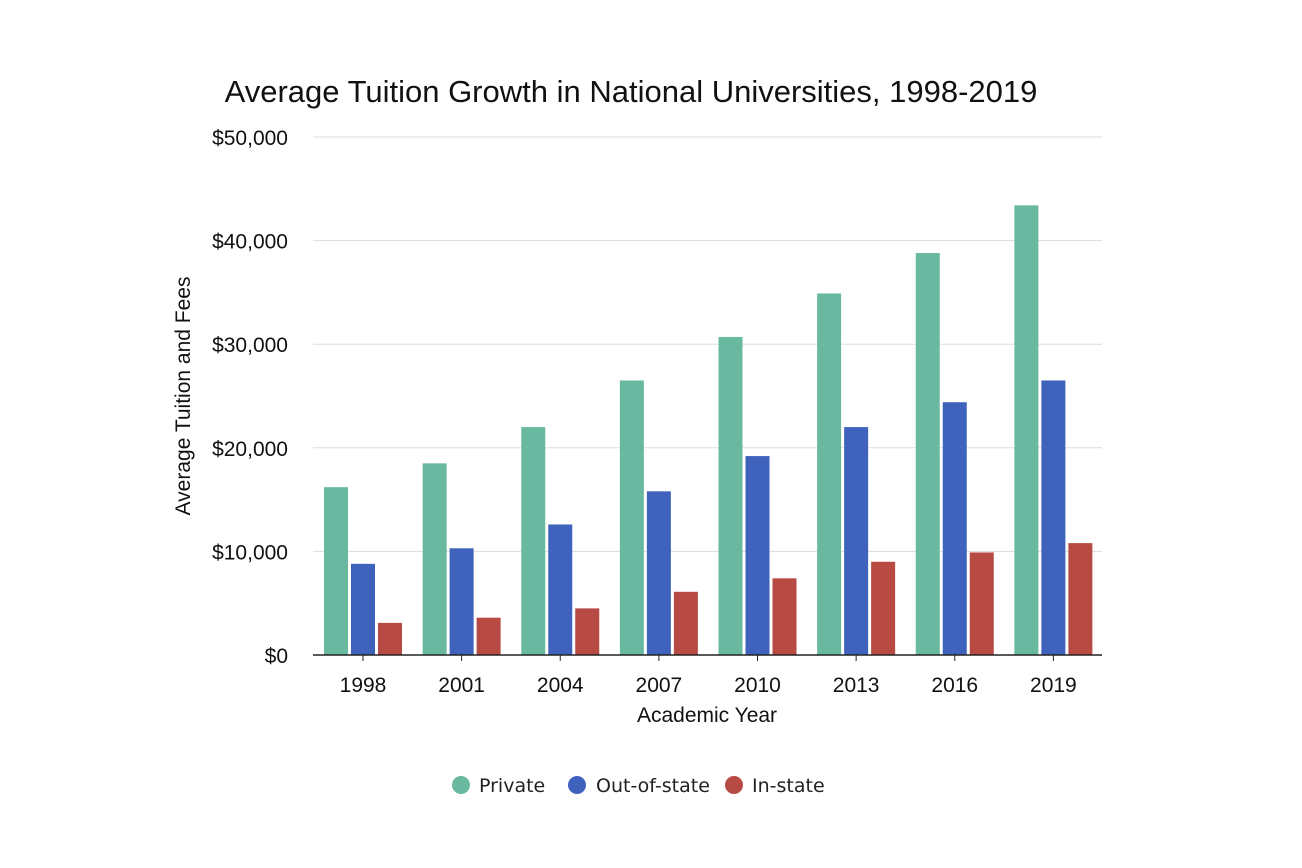 Image resolution: width=1302 pixels, height=868 pixels. Describe the element at coordinates (488, 636) in the screenshot. I see `bar-in-state-2001` at that location.